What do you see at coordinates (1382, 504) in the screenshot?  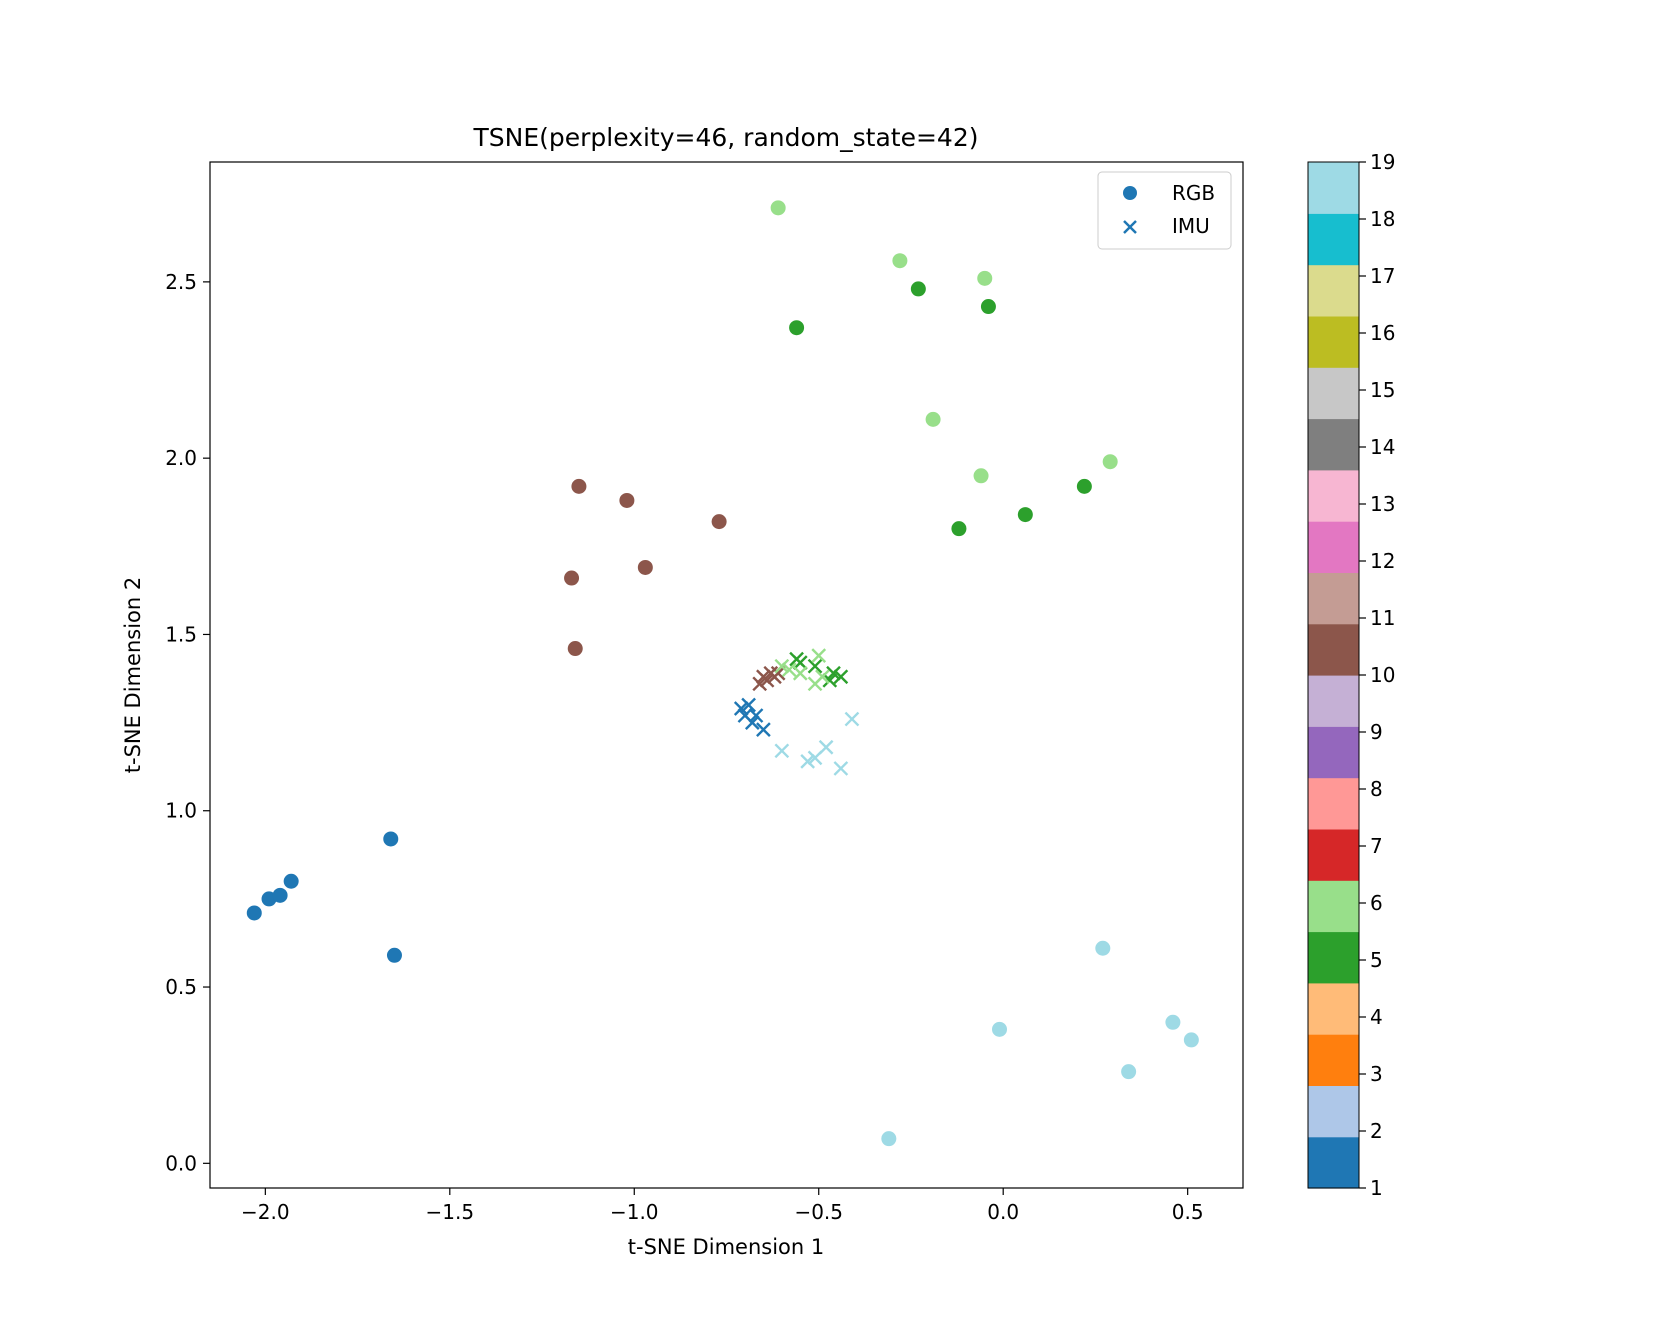 I see `colorbar-tick-label: 13` at bounding box center [1382, 504].